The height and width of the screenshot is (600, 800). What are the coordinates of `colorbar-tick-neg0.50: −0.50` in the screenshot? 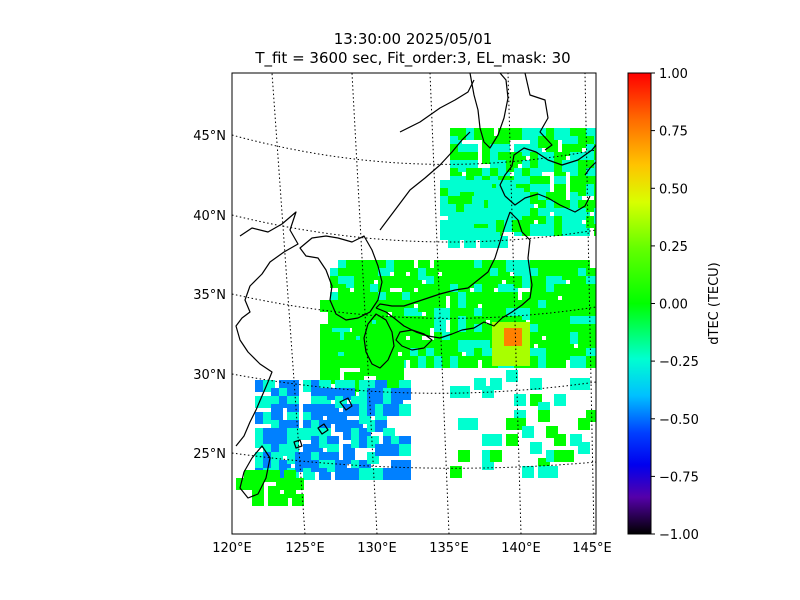 It's located at (679, 420).